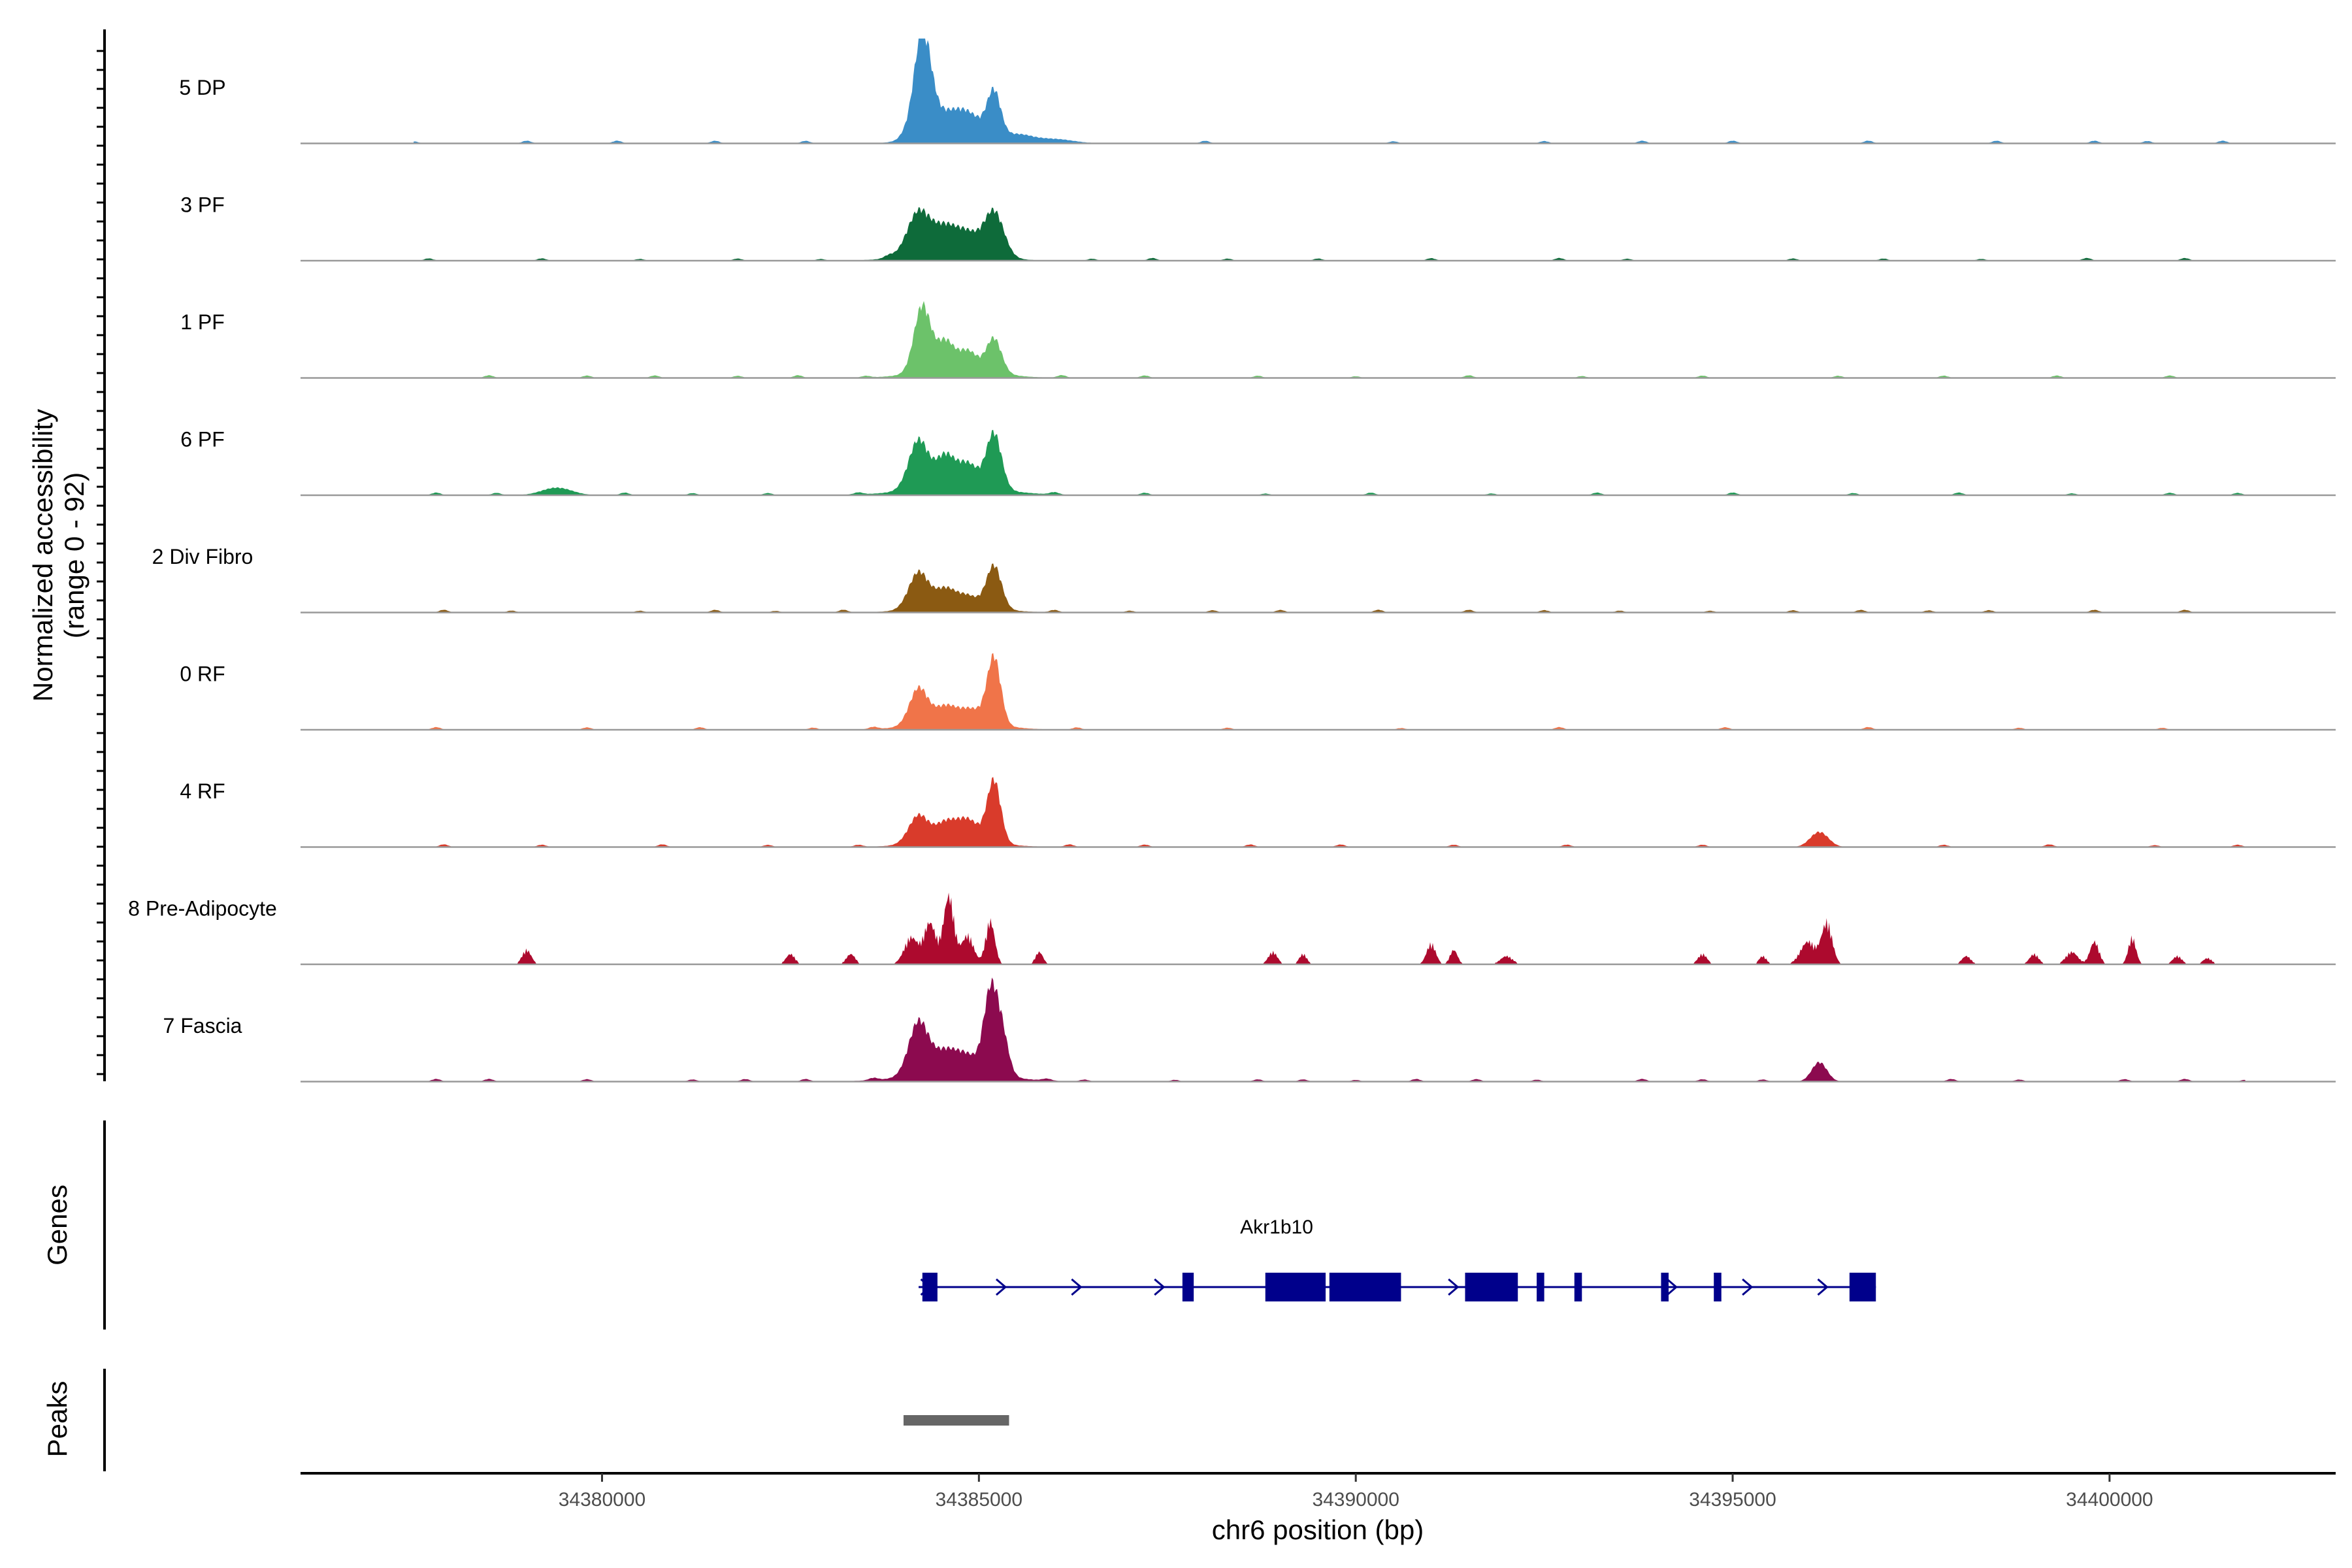  I want to click on x-axis-tick-label: 34395000, so click(1732, 1500).